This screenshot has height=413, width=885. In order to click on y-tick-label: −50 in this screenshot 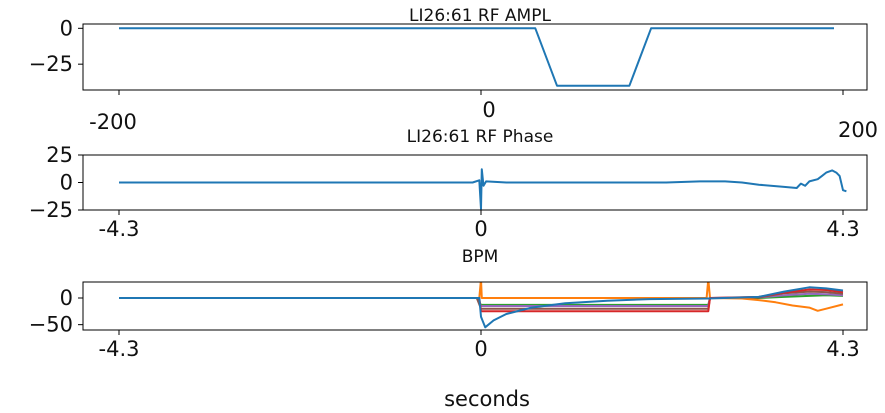, I will do `click(51, 325)`.